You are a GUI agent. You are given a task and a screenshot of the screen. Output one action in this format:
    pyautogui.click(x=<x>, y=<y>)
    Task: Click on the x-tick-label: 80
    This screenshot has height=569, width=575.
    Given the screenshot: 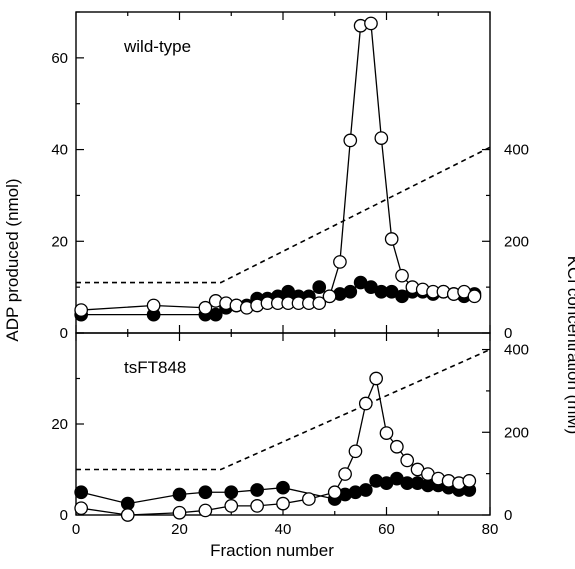 What is the action you would take?
    pyautogui.click(x=490, y=529)
    